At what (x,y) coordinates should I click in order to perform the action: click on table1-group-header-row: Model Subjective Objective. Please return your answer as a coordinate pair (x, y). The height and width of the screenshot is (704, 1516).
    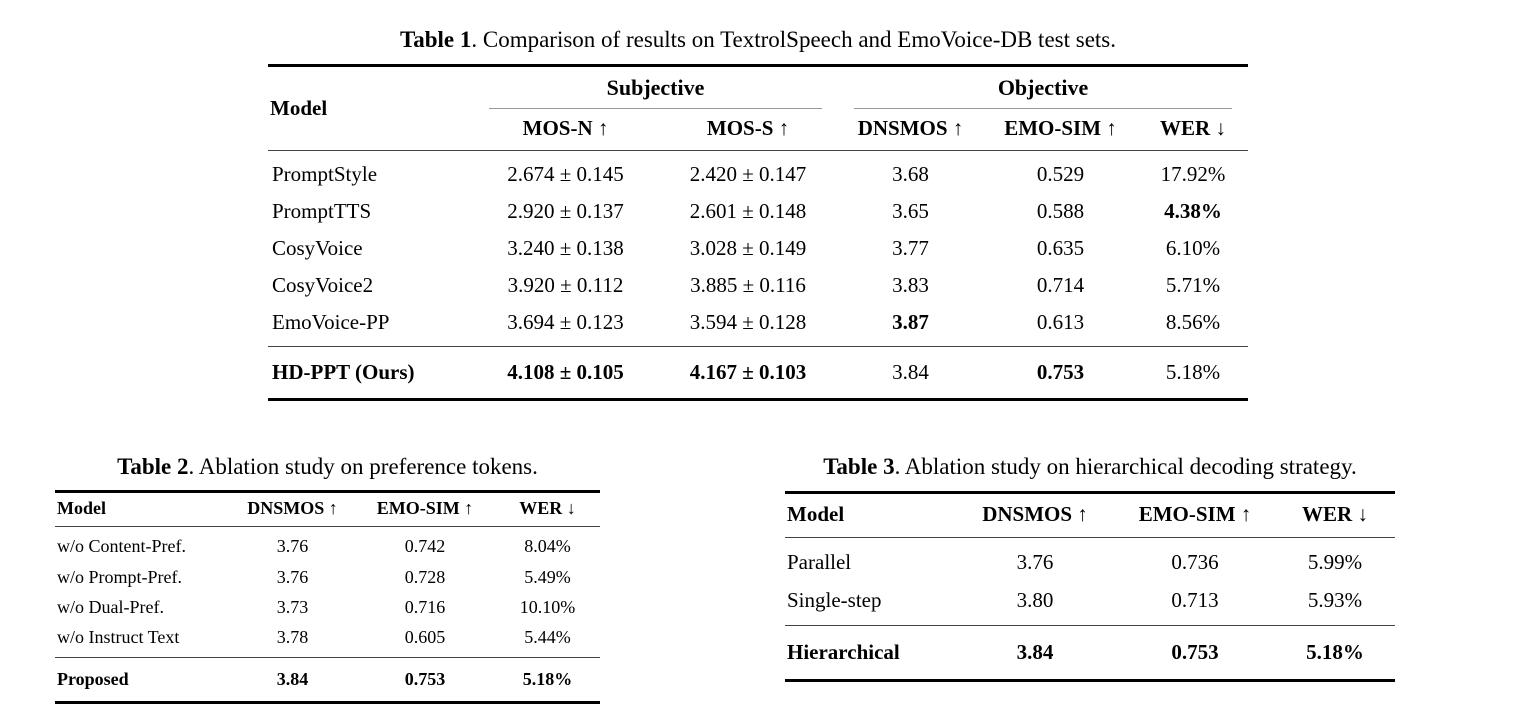
    Looking at the image, I should click on (758, 108).